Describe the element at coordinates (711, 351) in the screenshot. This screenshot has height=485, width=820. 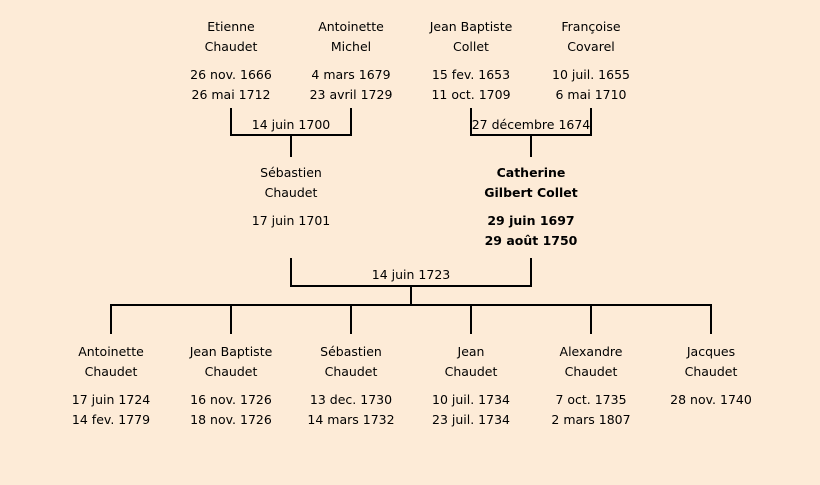
I see `person-first-name: Jacques` at that location.